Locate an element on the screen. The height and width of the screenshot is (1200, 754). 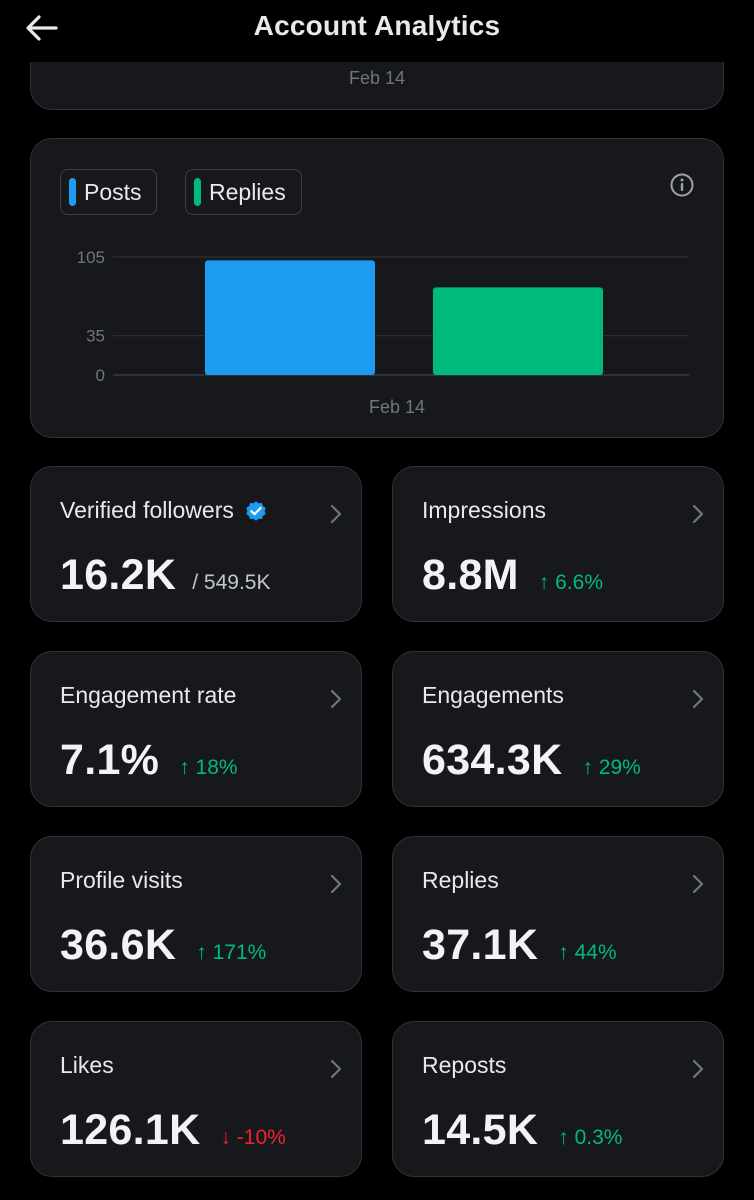
previous-chart-date: Feb 14 is located at coordinates (377, 78).